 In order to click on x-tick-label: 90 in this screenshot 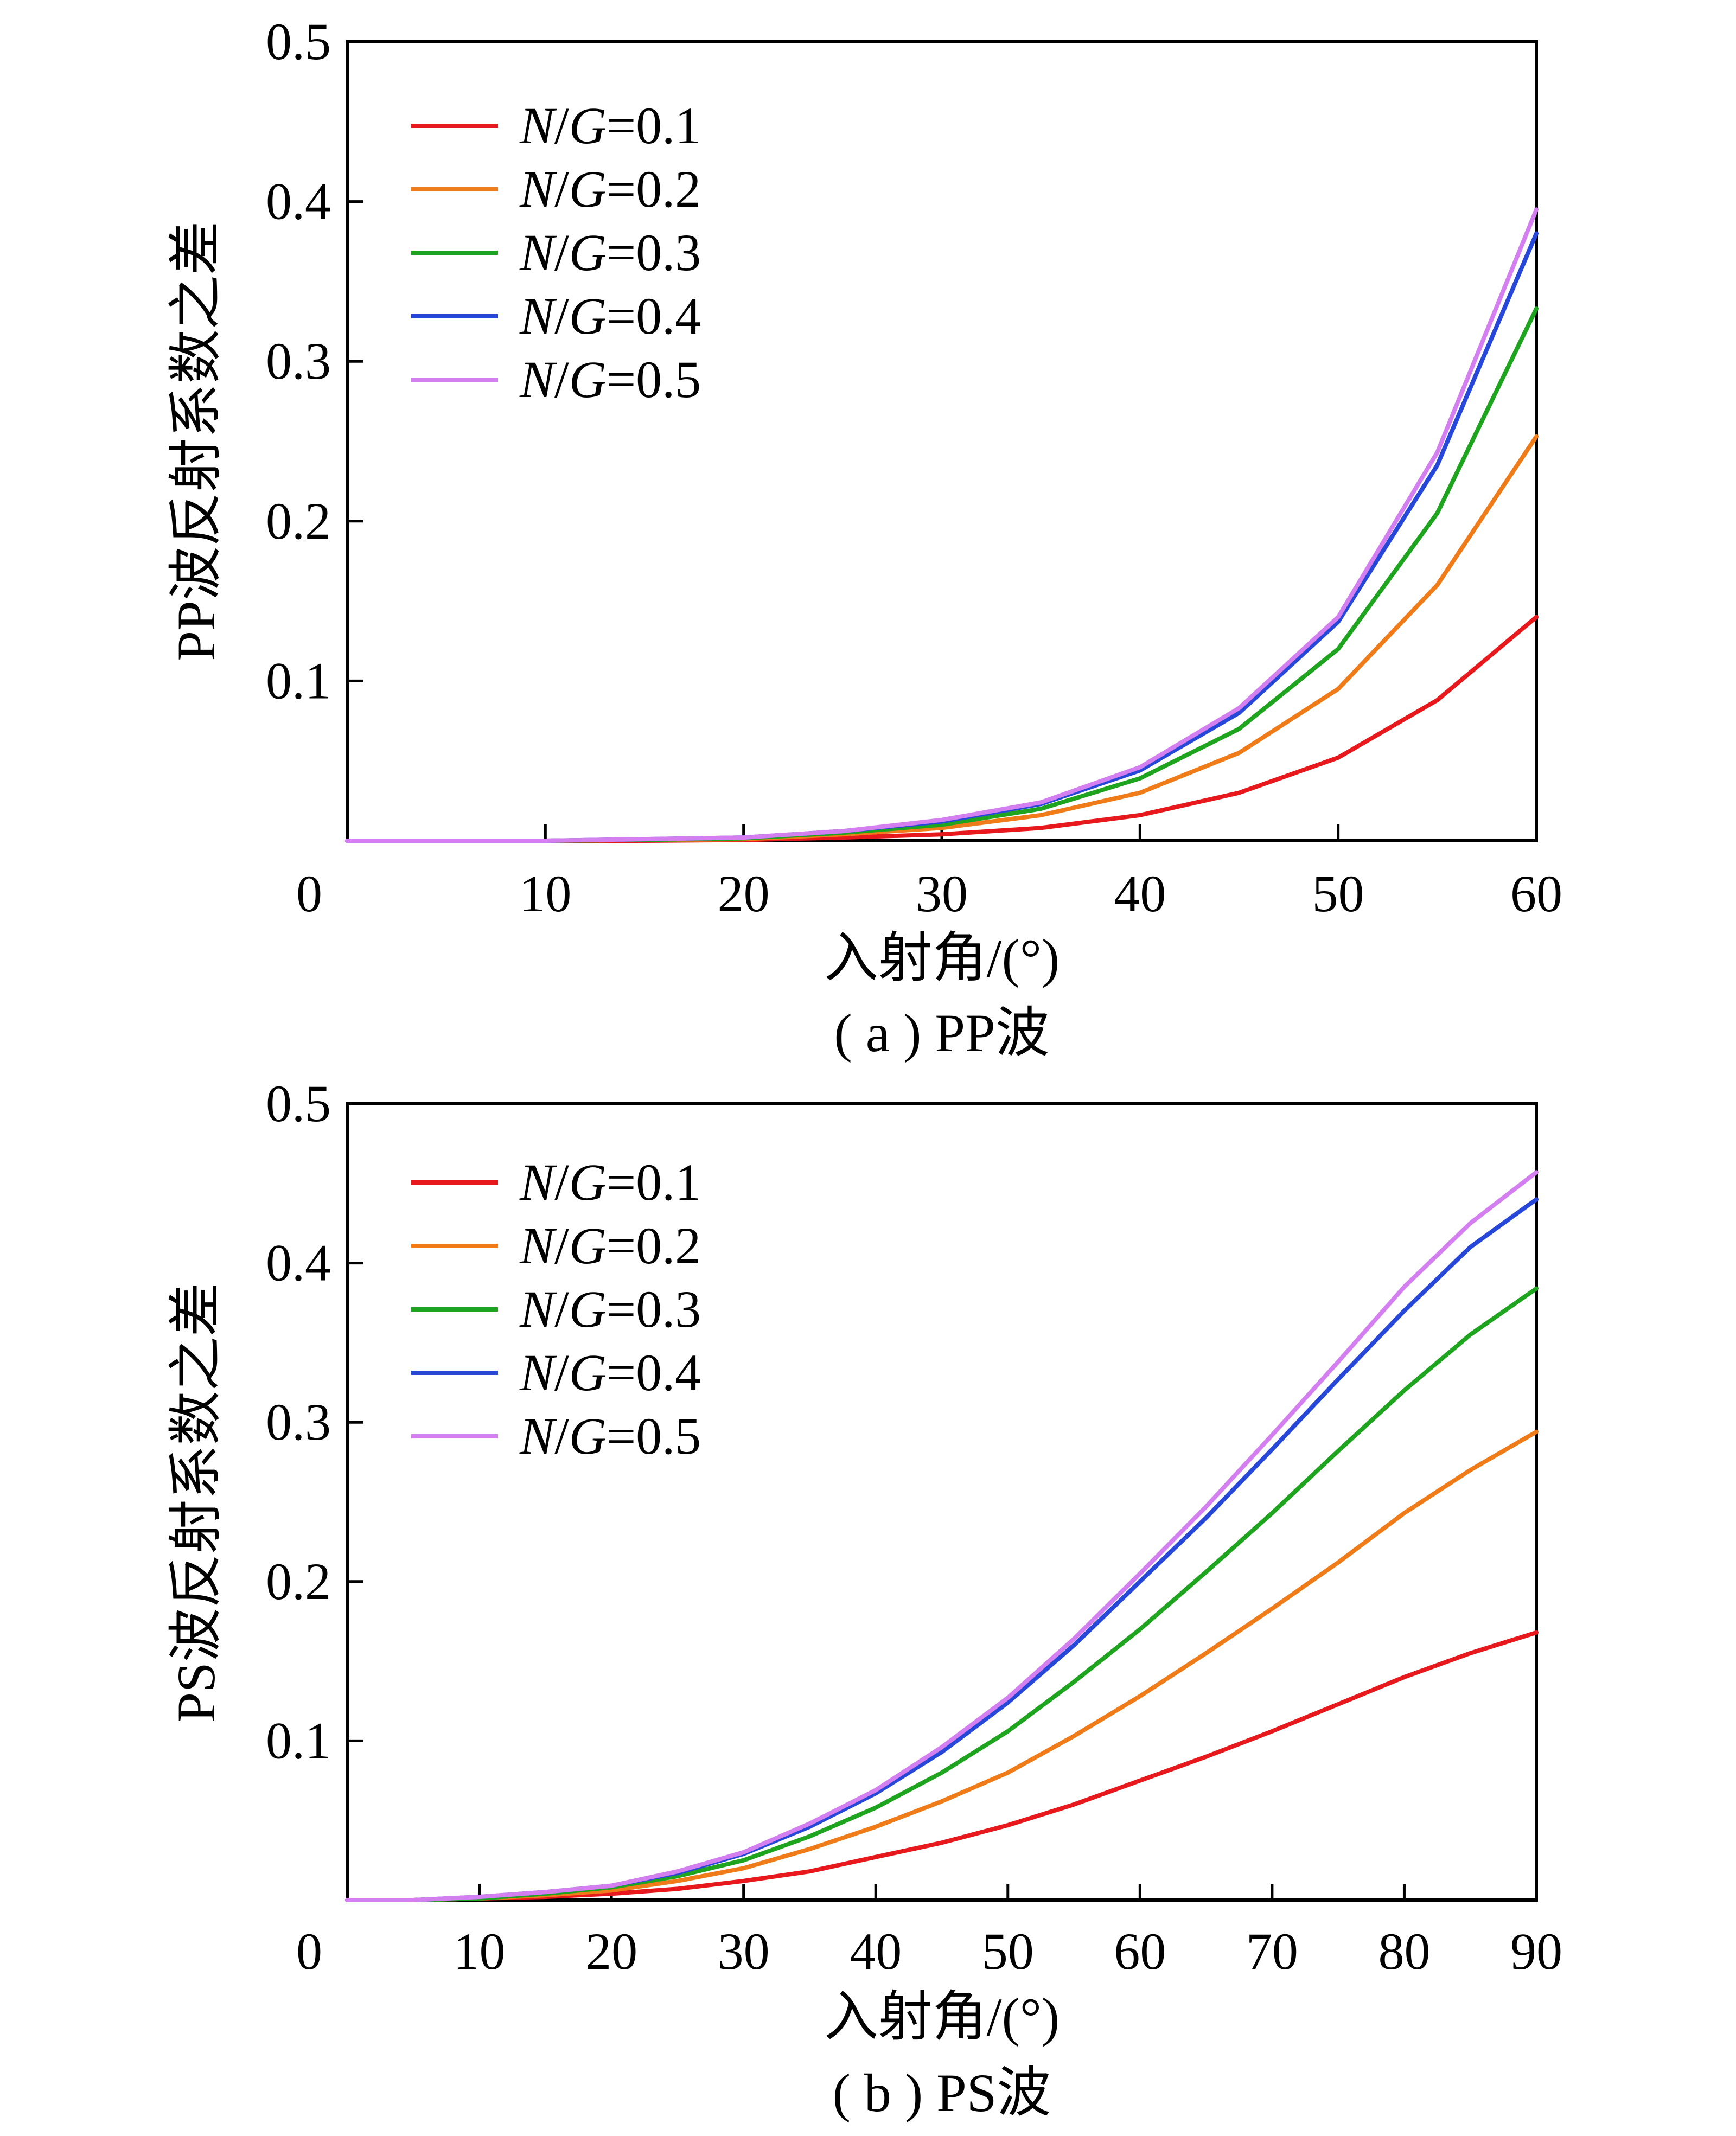, I will do `click(1536, 1951)`.